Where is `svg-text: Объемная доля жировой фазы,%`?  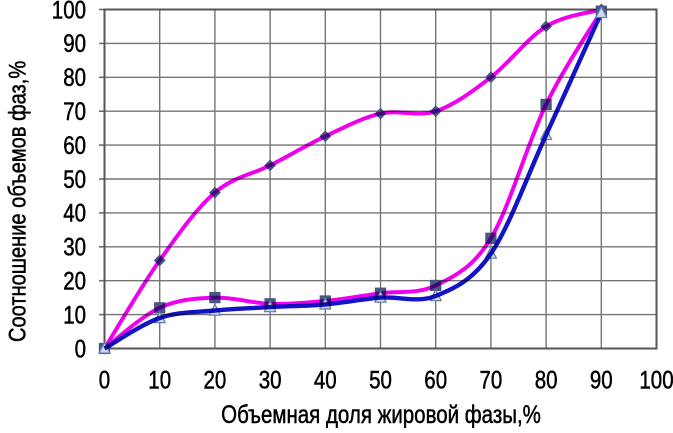
svg-text: Объемная доля жировой фазы,% is located at coordinates (381, 414).